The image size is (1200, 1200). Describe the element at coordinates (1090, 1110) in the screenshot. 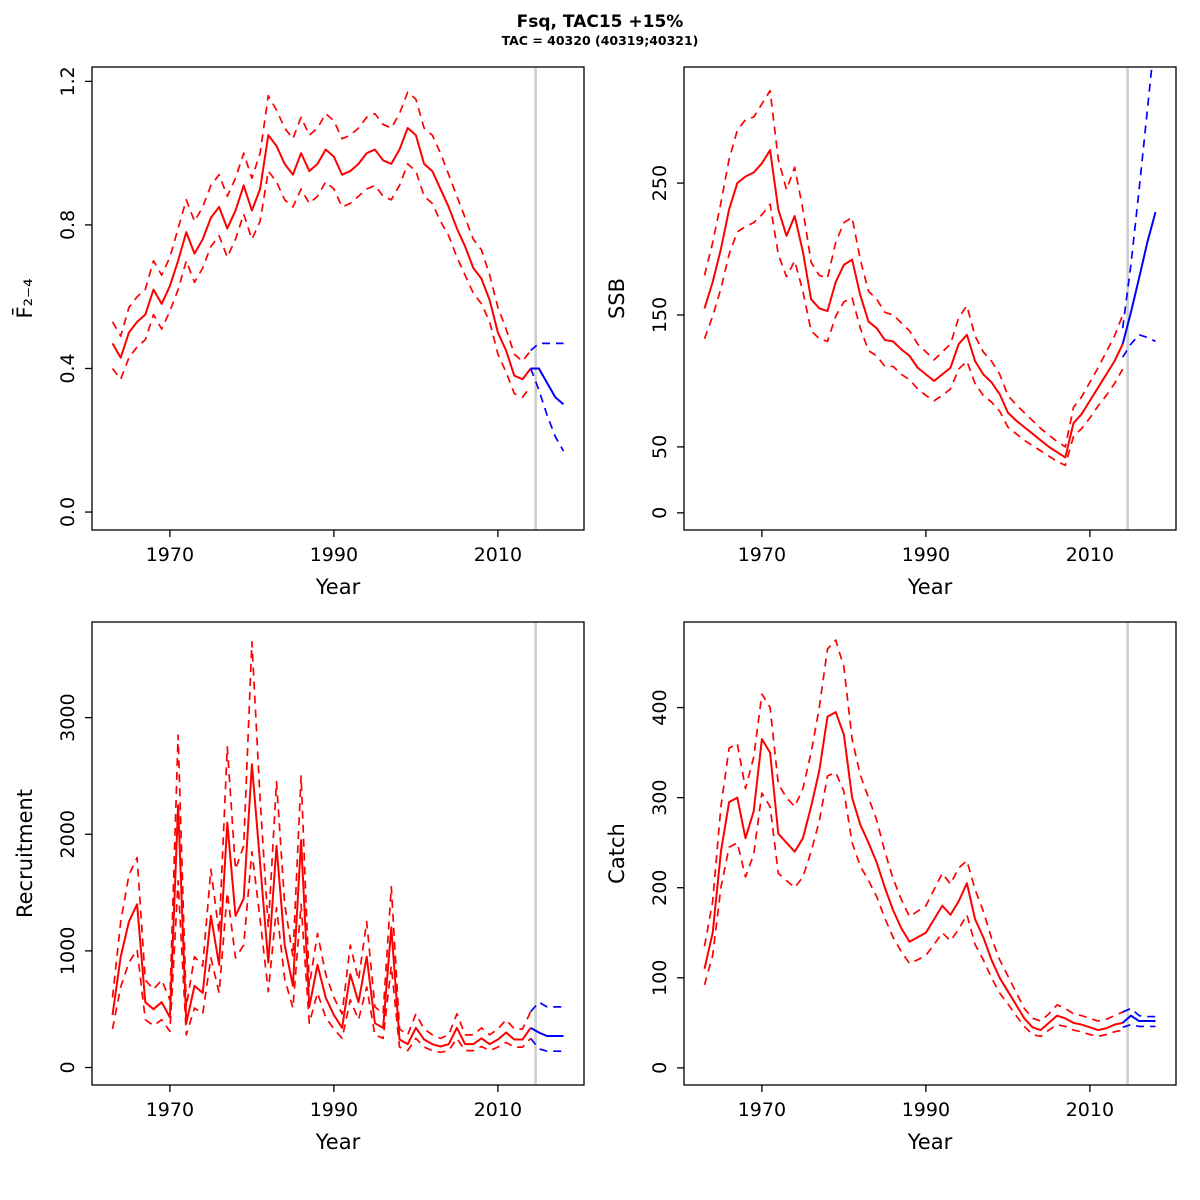

I see `catch-x-tick-label: 2010` at that location.